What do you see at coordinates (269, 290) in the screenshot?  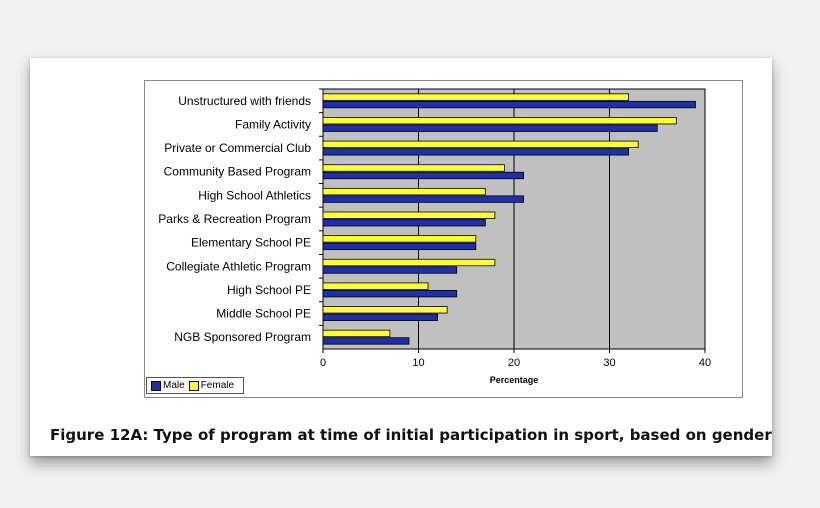 I see `category-label-8: High School PE` at bounding box center [269, 290].